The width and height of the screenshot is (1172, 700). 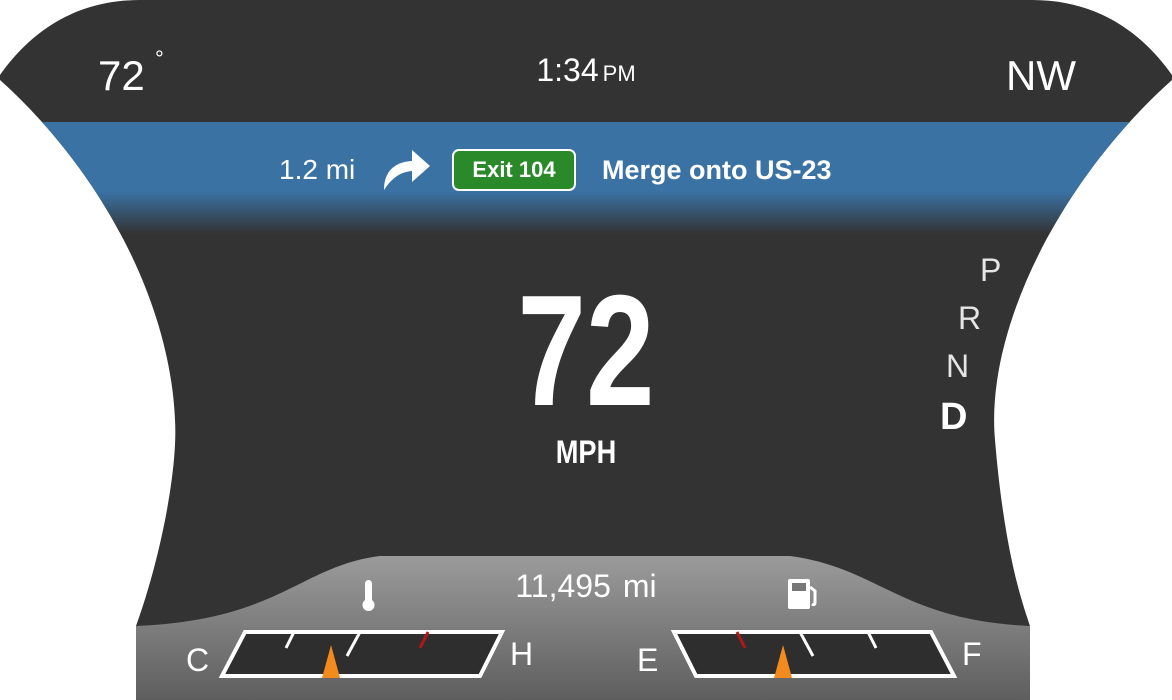 What do you see at coordinates (121, 75) in the screenshot?
I see `outside-temperature: 72` at bounding box center [121, 75].